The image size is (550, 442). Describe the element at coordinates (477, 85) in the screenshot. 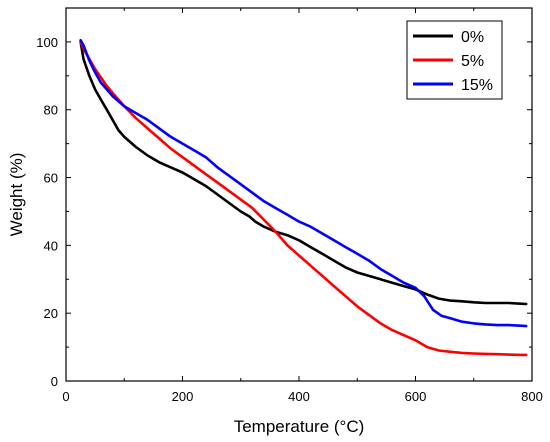

I see `legend-label: 15%` at that location.